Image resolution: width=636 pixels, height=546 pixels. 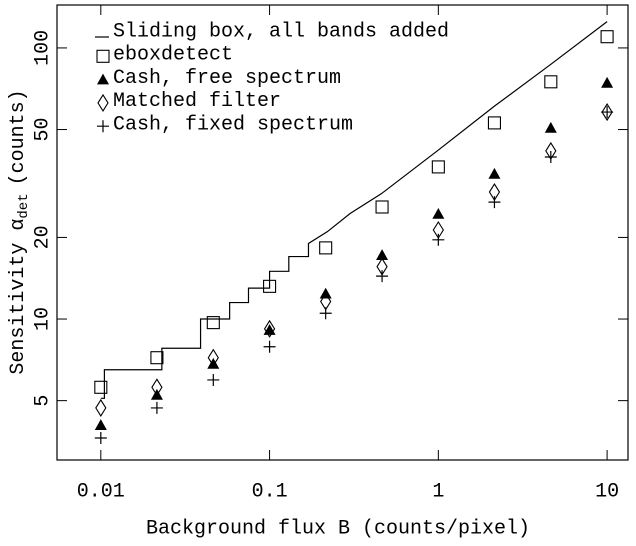 I want to click on legend-label: eboxdetect, so click(x=173, y=55).